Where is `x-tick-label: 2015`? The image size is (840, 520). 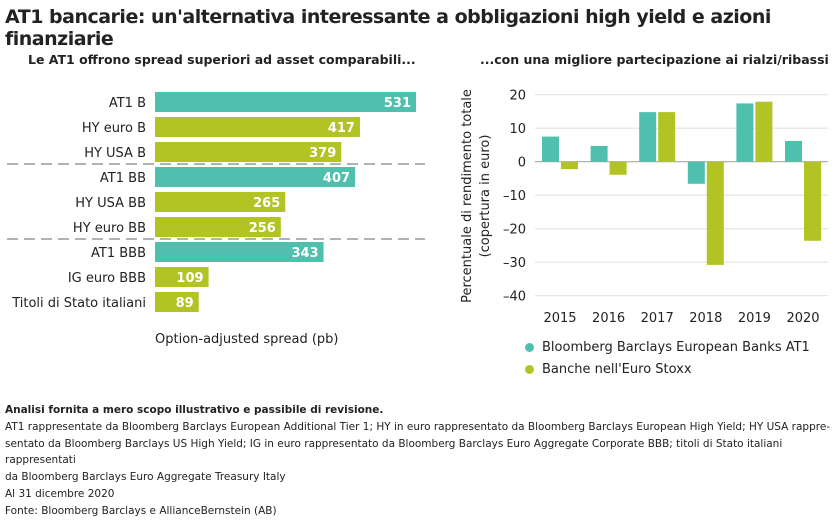 x-tick-label: 2015 is located at coordinates (559, 318).